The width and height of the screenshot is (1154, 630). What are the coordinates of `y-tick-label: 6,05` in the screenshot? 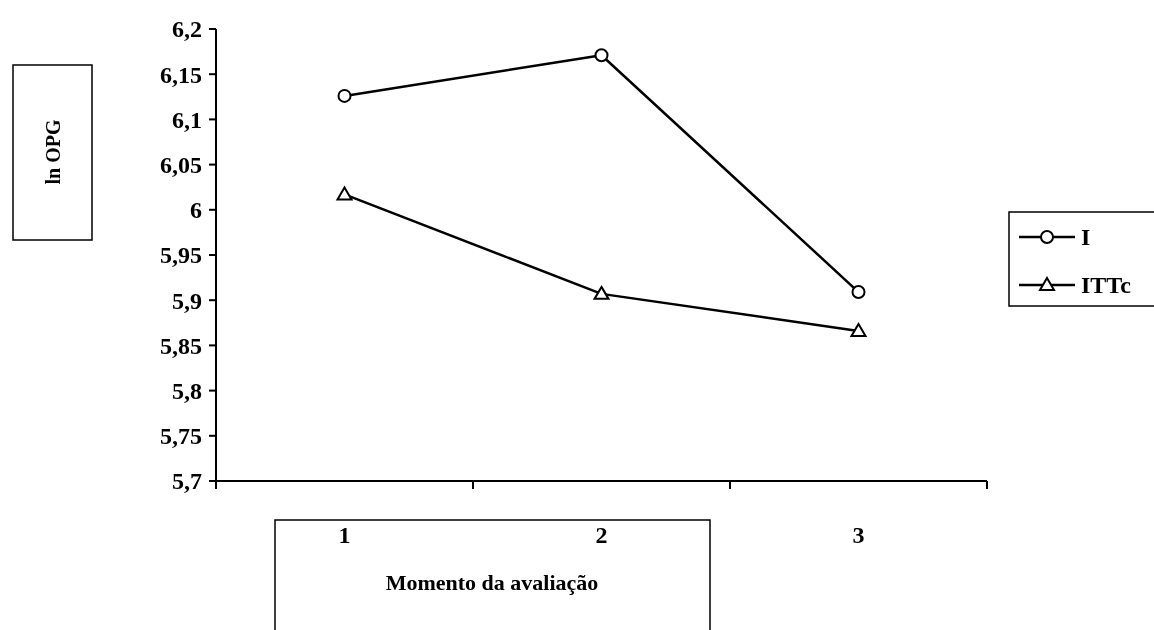 It's located at (181, 165).